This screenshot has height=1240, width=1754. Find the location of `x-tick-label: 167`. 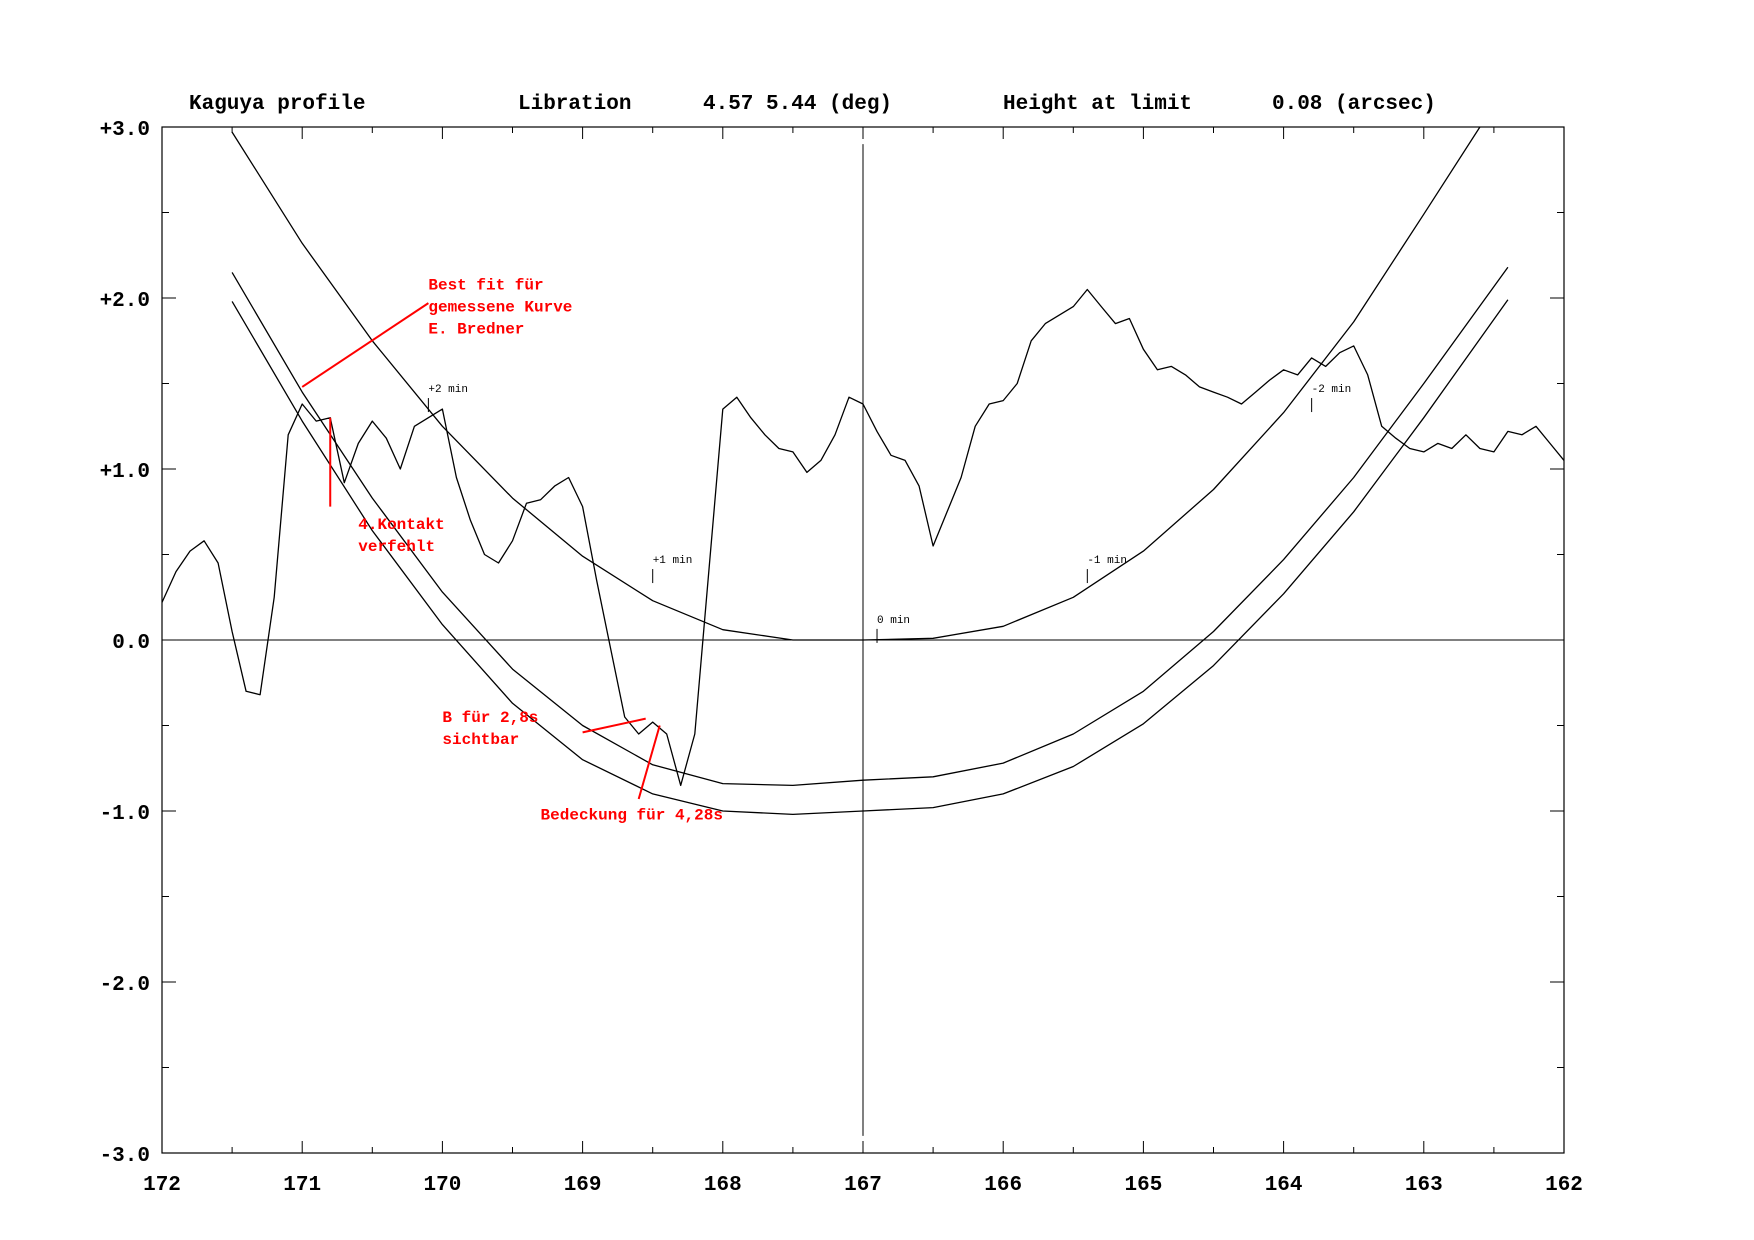

x-tick-label: 167 is located at coordinates (863, 1185).